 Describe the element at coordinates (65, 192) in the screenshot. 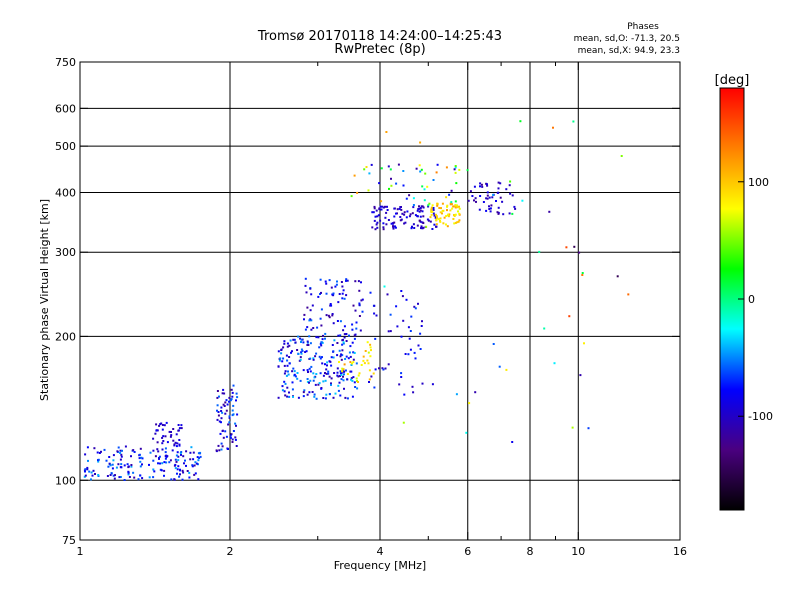

I see `y-tick-label: 400` at that location.